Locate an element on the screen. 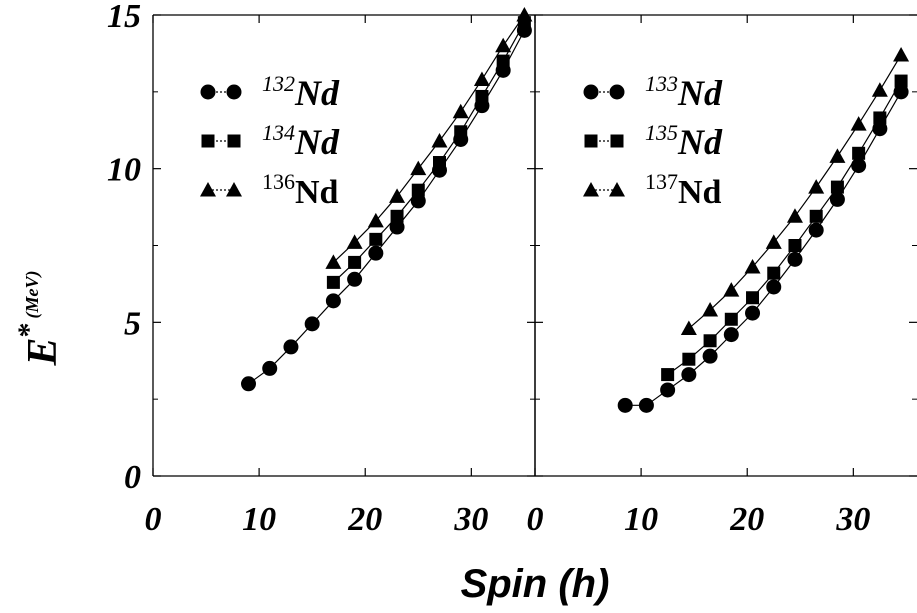 The image size is (917, 613). legend-entry-133Nd: 133Nd is located at coordinates (653, 92).